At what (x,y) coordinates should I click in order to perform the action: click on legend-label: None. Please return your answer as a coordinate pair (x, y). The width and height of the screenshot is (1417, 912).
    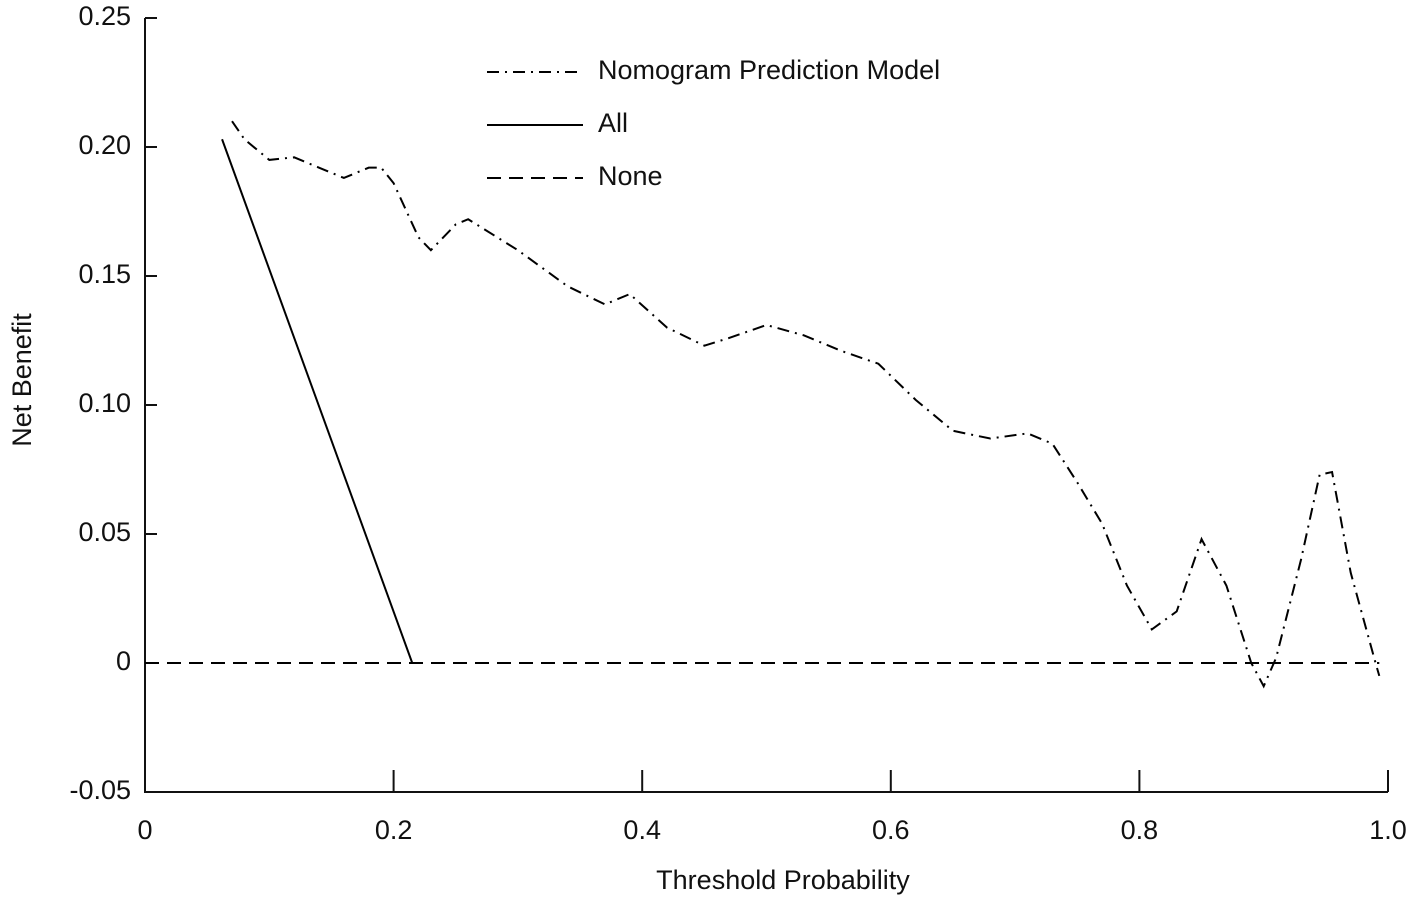
    Looking at the image, I should click on (630, 176).